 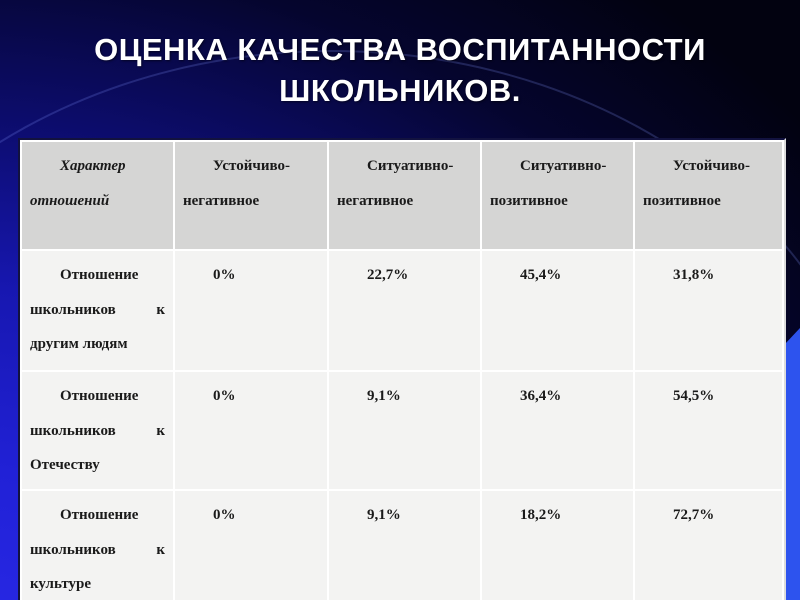 What do you see at coordinates (557, 310) in the screenshot?
I see `value-cell: 45,4%` at bounding box center [557, 310].